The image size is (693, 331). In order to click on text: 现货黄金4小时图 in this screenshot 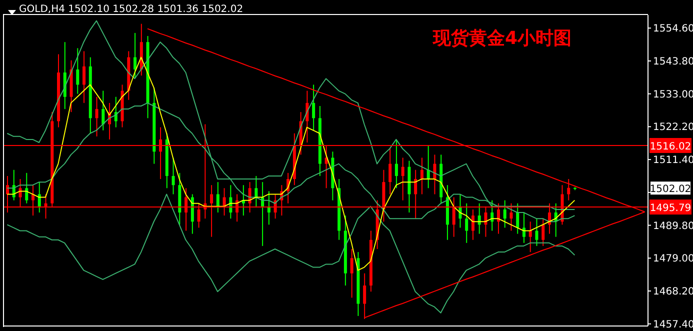, I will do `click(502, 38)`.